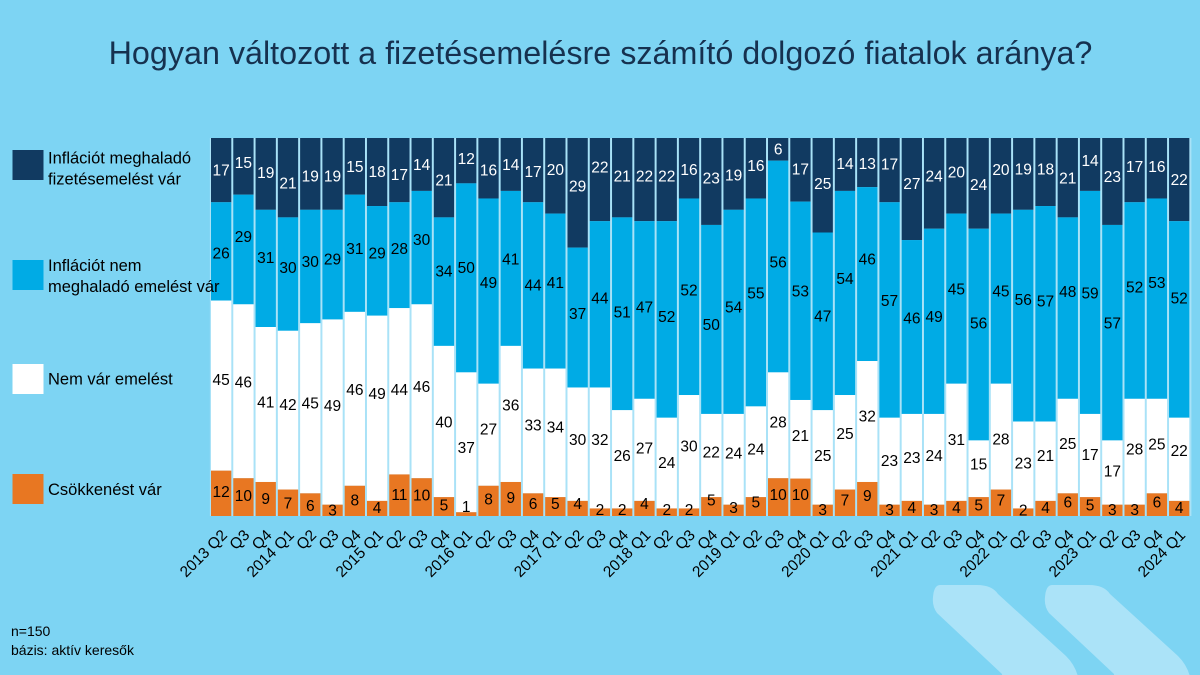  Describe the element at coordinates (244, 496) in the screenshot. I see `svg-text: 10` at that location.